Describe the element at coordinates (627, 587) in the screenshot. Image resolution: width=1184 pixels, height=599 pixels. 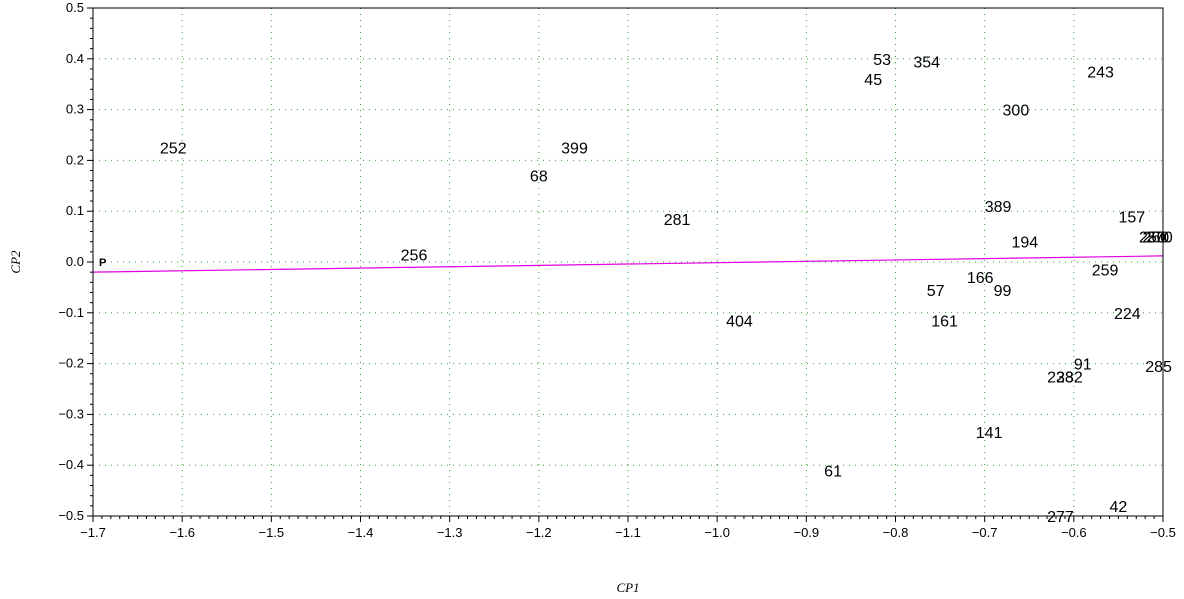
I see `x-axis-title: CP1` at that location.